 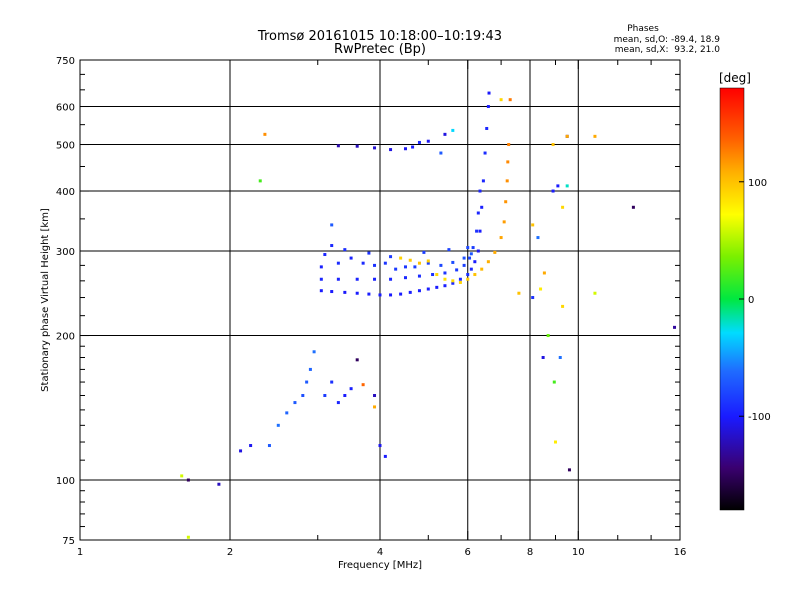 What do you see at coordinates (380, 49) in the screenshot?
I see `chart-subtitle: RwPretec (Bp)` at bounding box center [380, 49].